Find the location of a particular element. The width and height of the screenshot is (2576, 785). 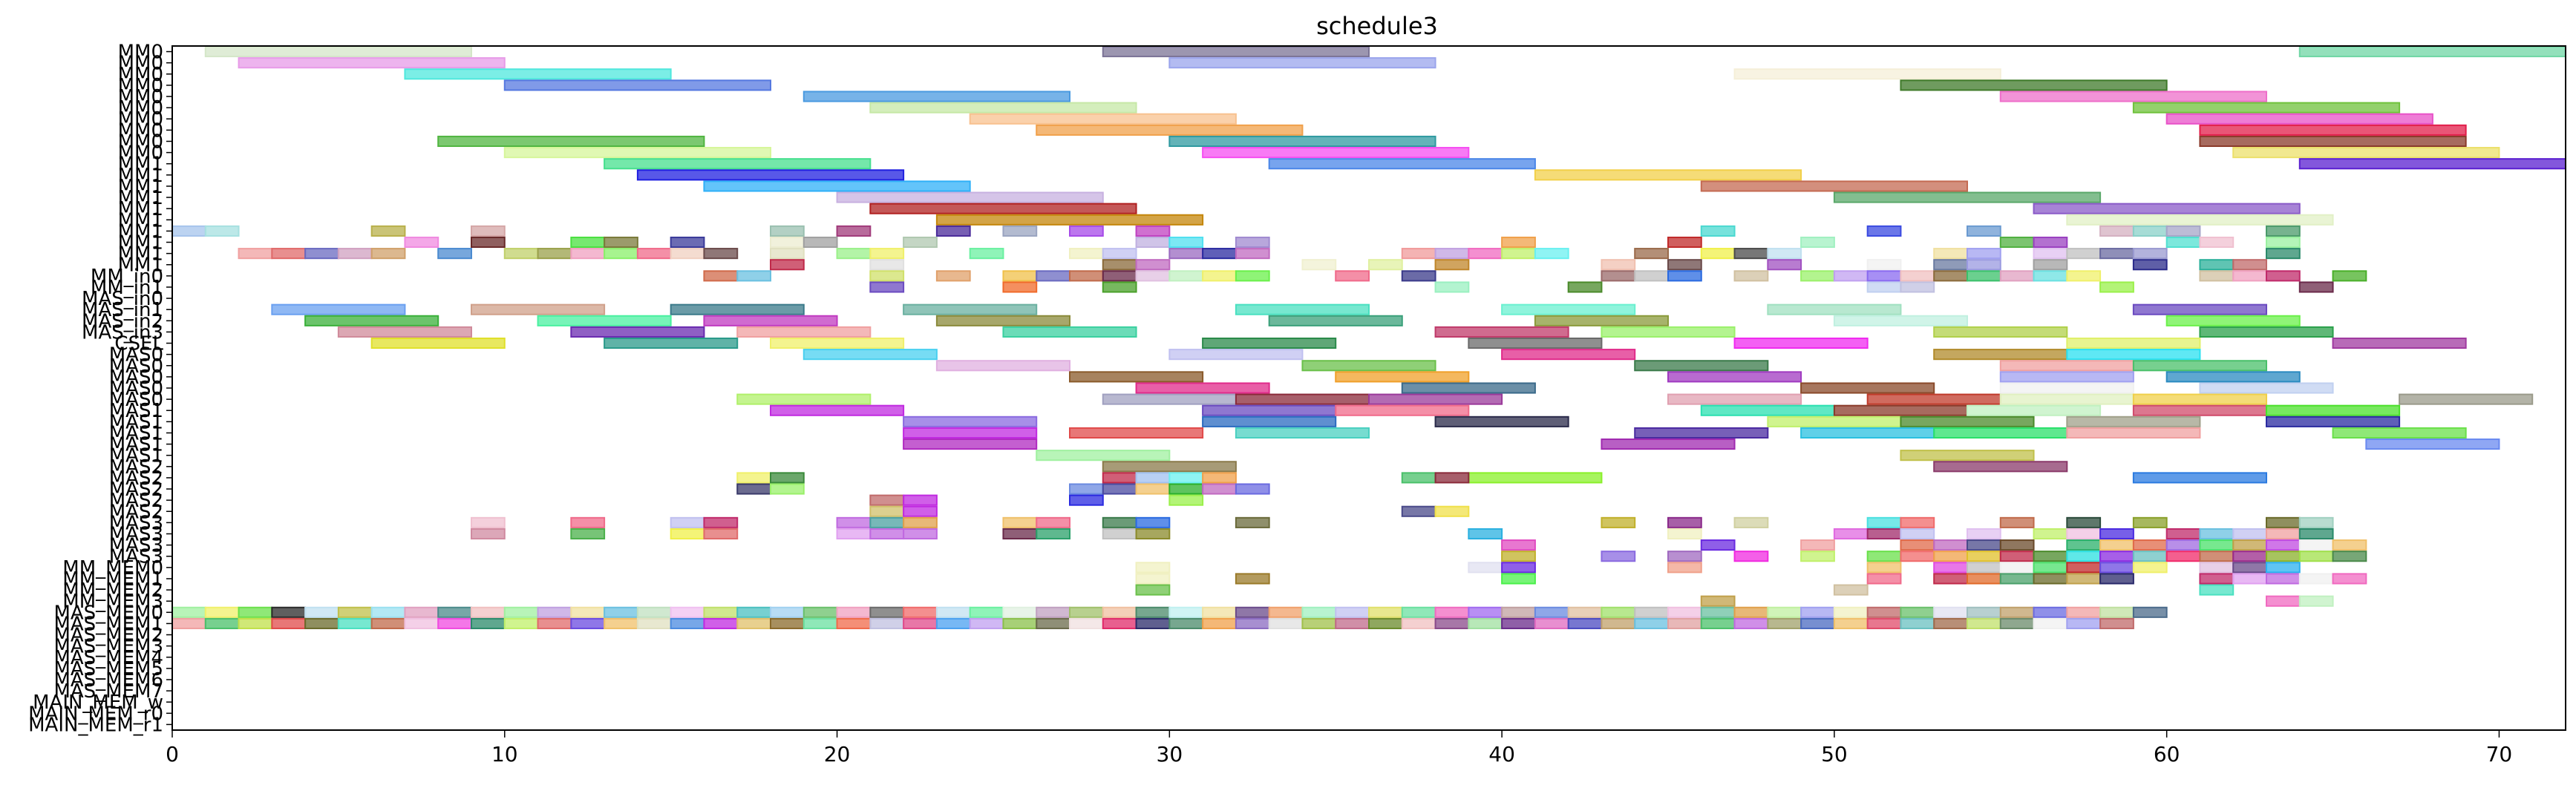

y-tick-label: MM1 is located at coordinates (140, 187).